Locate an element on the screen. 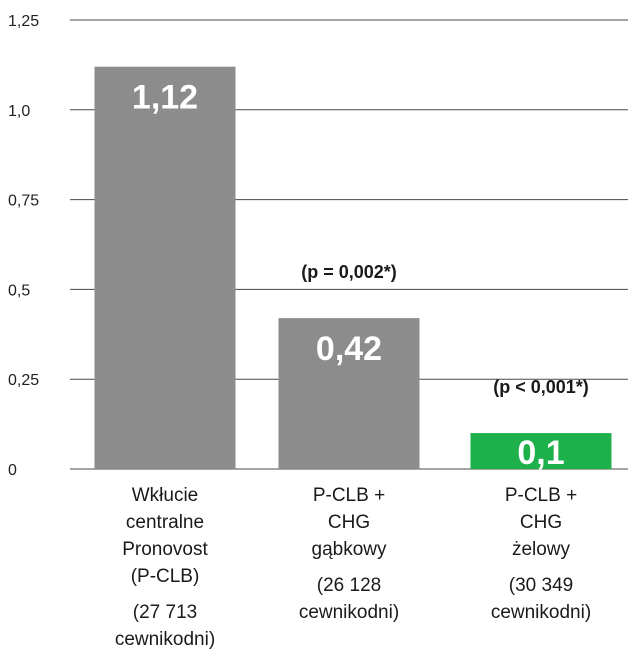 Image resolution: width=628 pixels, height=665 pixels. y-tick-label: 1,0 is located at coordinates (19, 111).